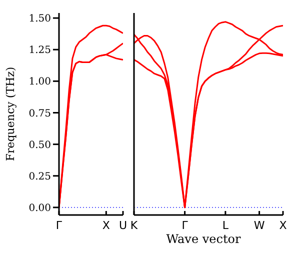  What do you see at coordinates (10, 114) in the screenshot?
I see `y-axis-title: Frequency (THz)` at bounding box center [10, 114].